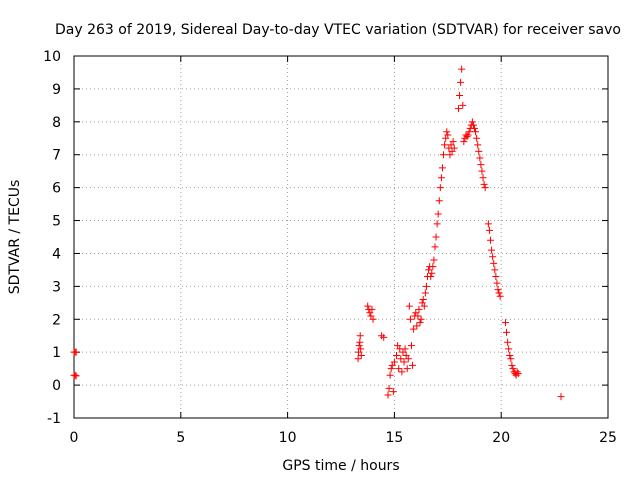 The width and height of the screenshot is (640, 480). I want to click on y-tick-label: 1, so click(56, 353).